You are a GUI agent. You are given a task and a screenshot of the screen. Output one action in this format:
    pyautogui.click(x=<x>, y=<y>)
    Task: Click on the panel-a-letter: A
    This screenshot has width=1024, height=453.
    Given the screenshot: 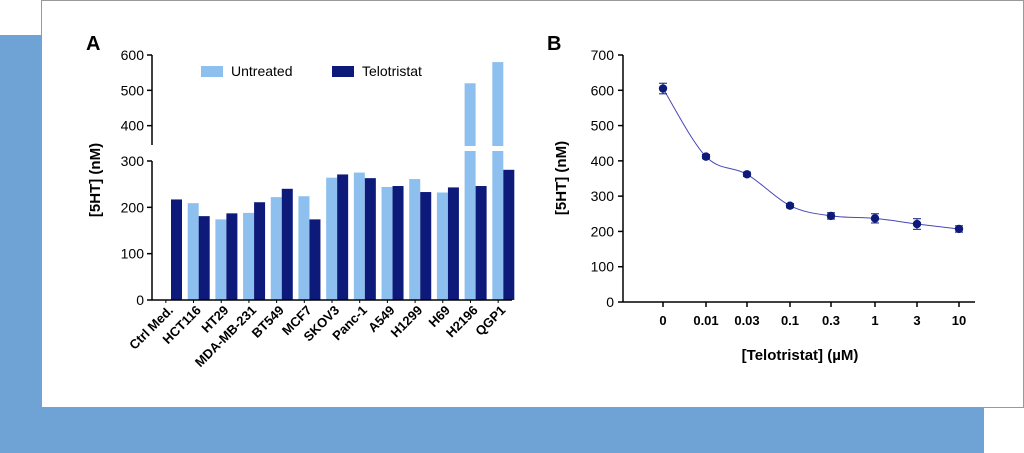 What is the action you would take?
    pyautogui.click(x=93, y=44)
    